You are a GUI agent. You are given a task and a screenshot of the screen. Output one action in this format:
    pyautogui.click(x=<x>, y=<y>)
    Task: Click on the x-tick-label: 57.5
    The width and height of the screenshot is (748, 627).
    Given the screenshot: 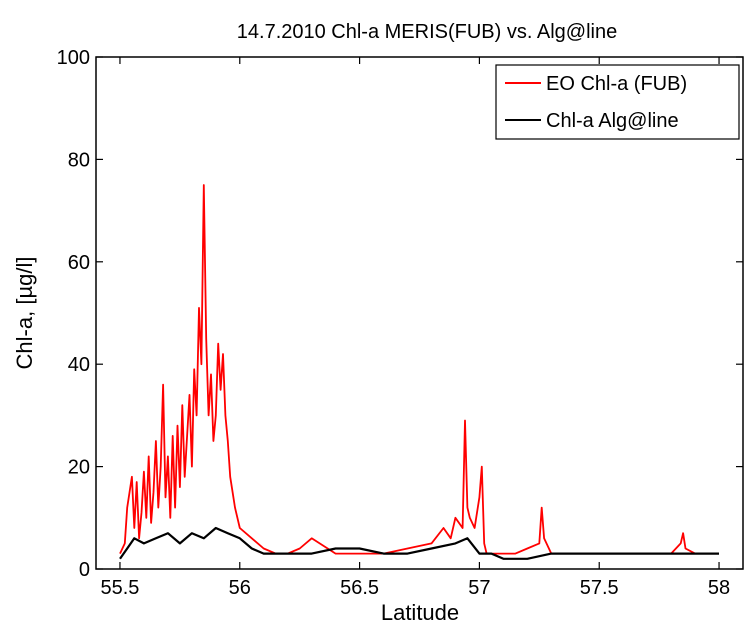 What is the action you would take?
    pyautogui.click(x=599, y=588)
    